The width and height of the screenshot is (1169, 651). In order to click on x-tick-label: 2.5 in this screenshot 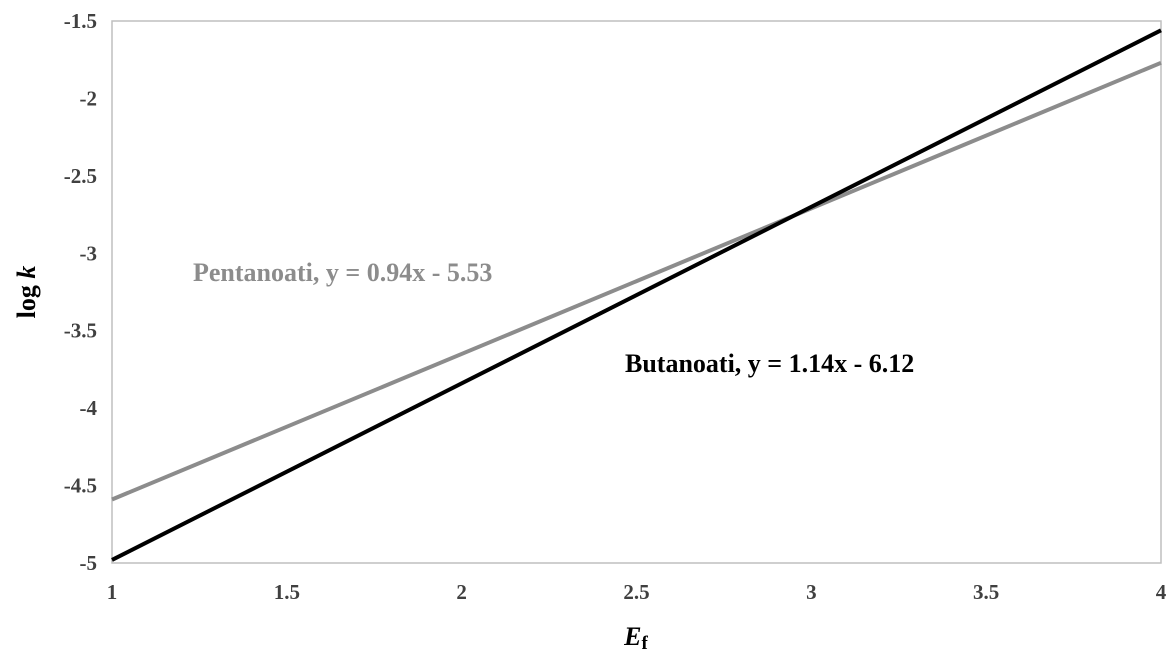, I will do `click(636, 592)`.